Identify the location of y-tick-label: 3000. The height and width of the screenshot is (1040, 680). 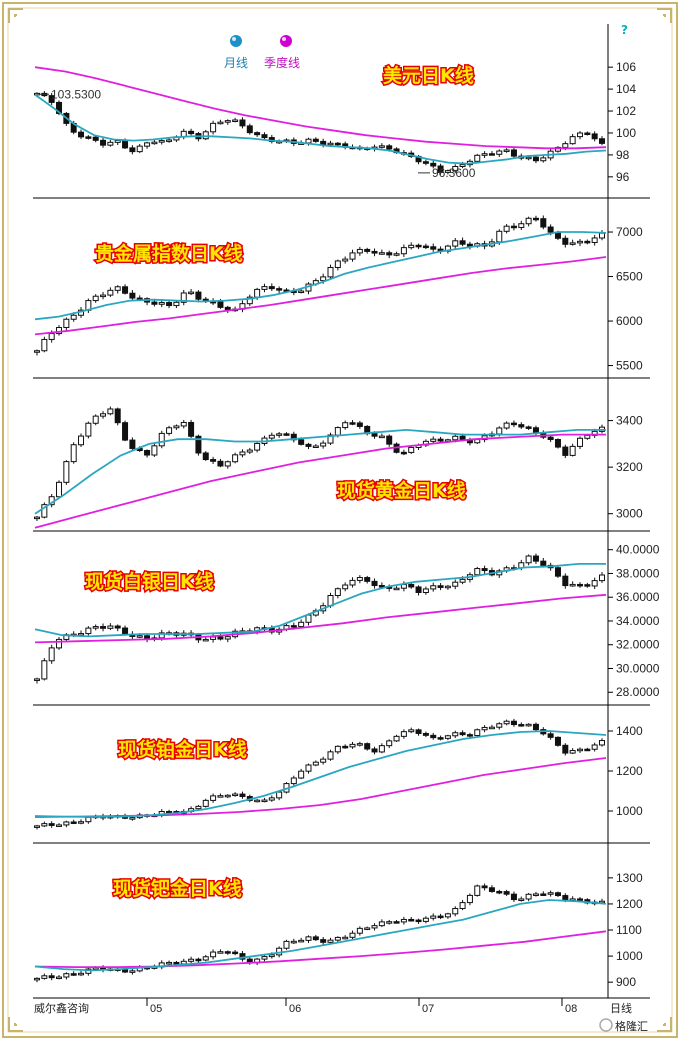
(629, 514).